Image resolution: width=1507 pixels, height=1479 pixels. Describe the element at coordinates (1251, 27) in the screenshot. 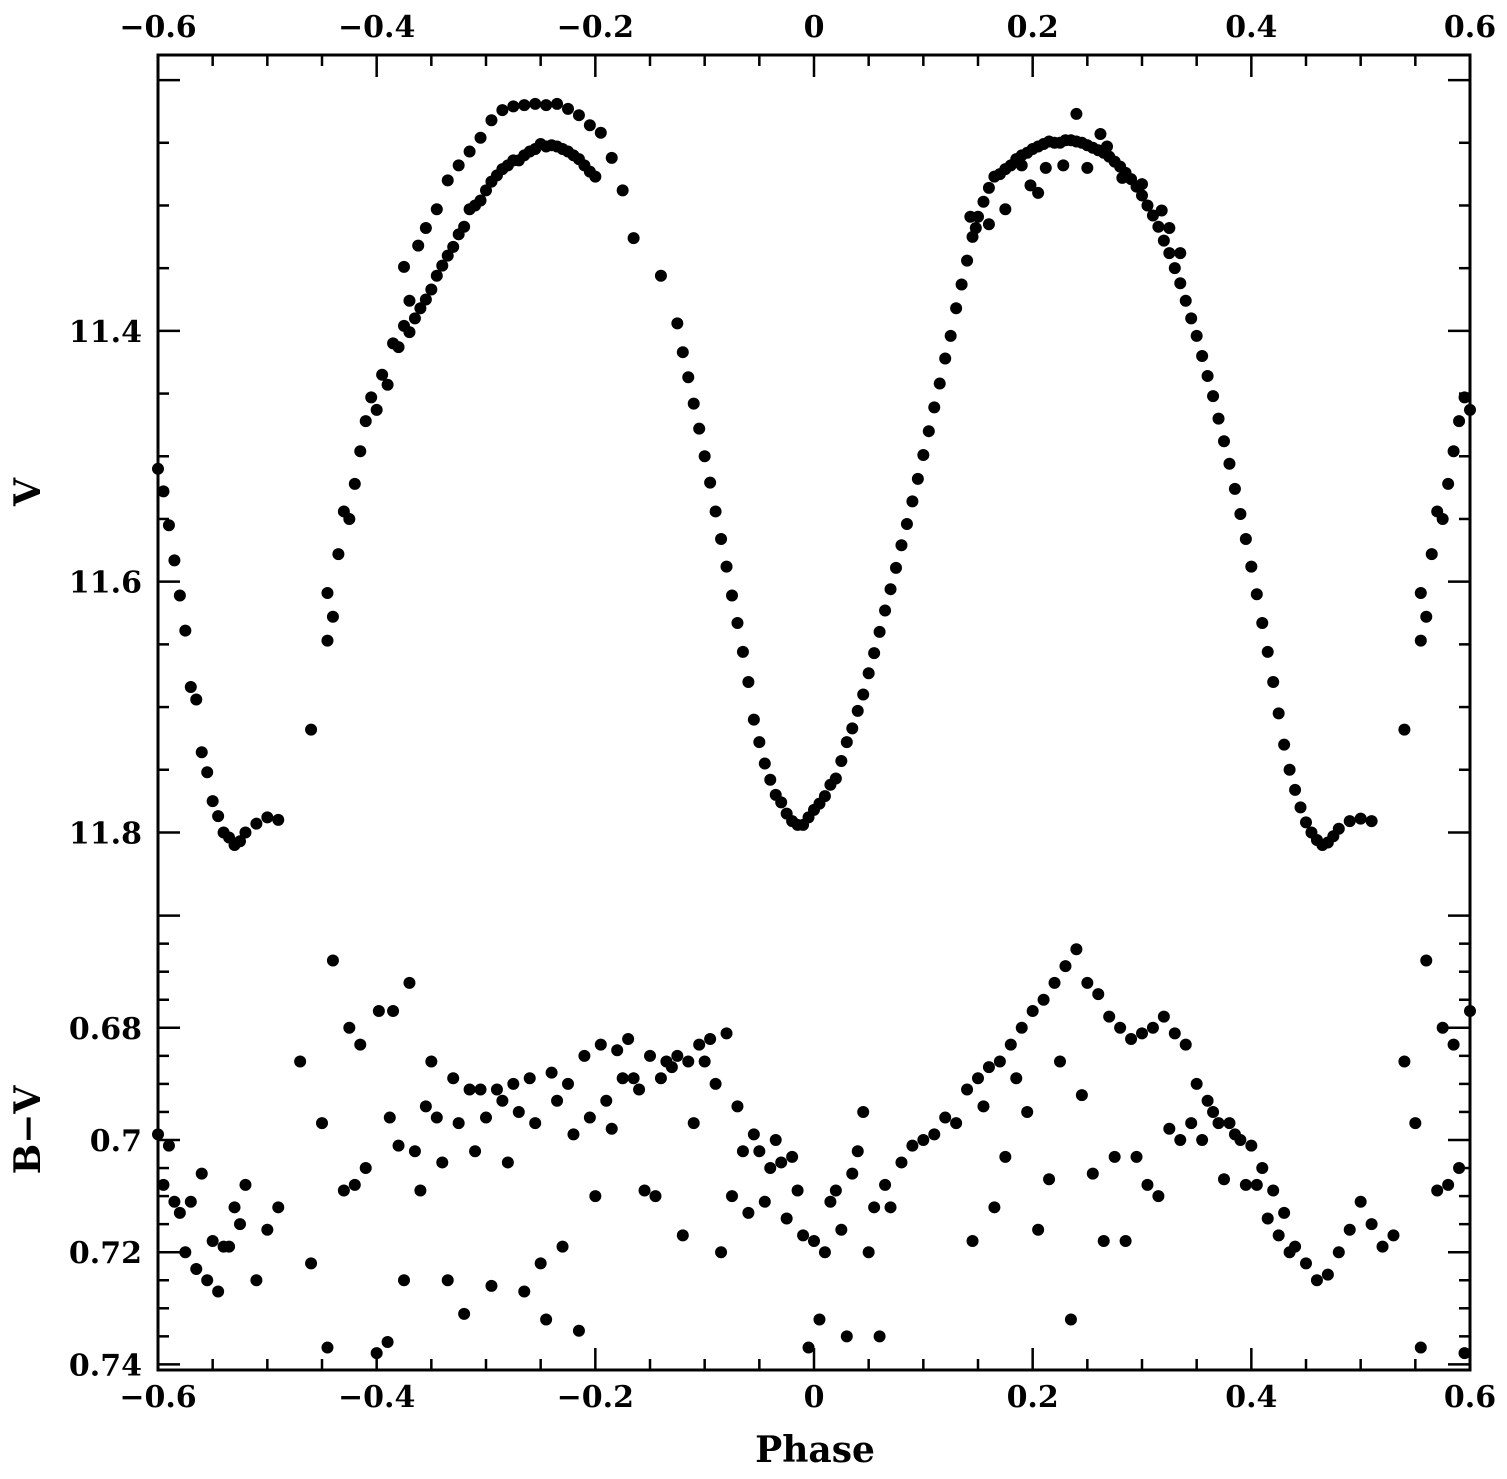

I see `x-tick-label-top: 0.4` at that location.